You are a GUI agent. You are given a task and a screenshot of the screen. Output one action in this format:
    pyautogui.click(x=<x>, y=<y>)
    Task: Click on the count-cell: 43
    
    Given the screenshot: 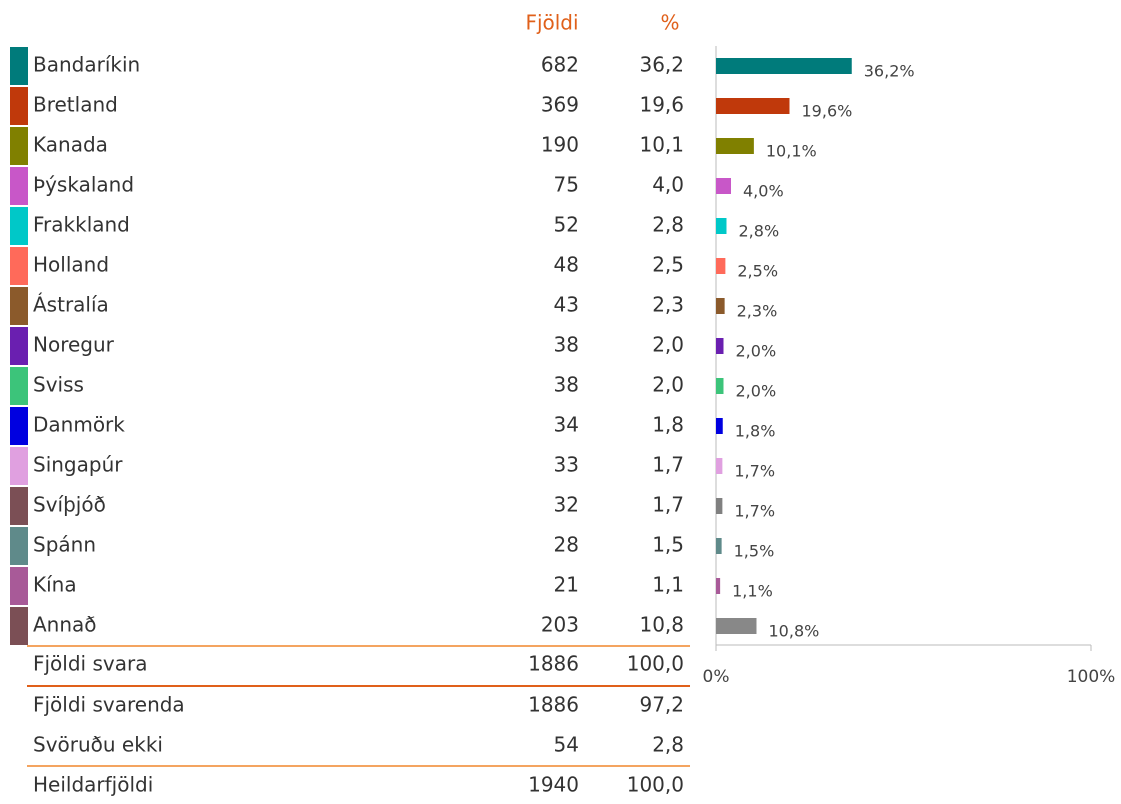 What is the action you would take?
    pyautogui.click(x=566, y=305)
    